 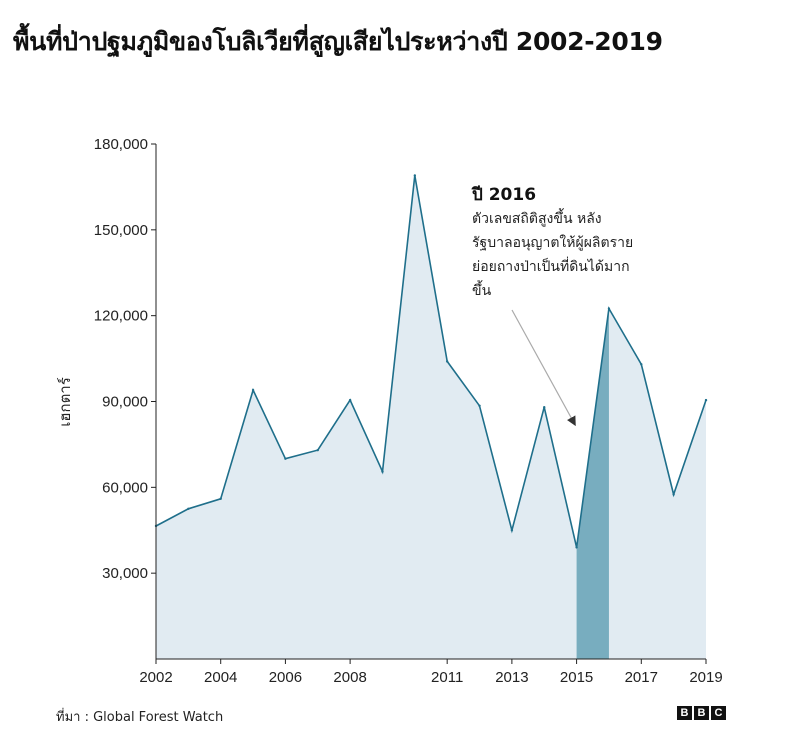 I want to click on x-tick-label: 2002, so click(x=155, y=677).